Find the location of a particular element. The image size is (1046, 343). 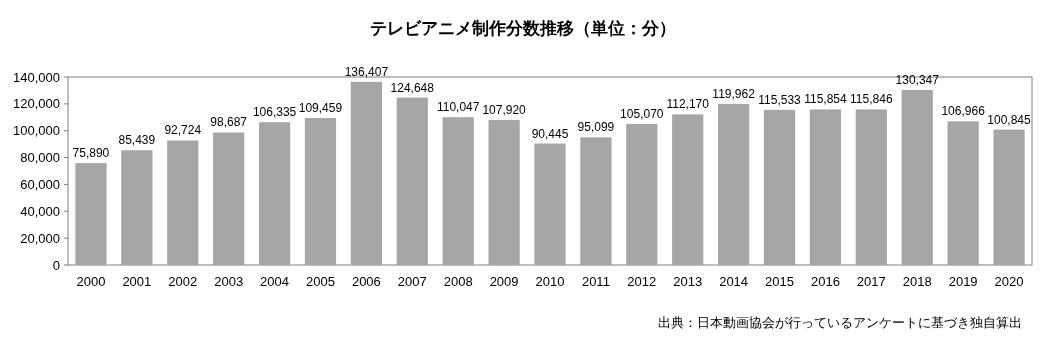

data-label: 75,890 is located at coordinates (91, 153).